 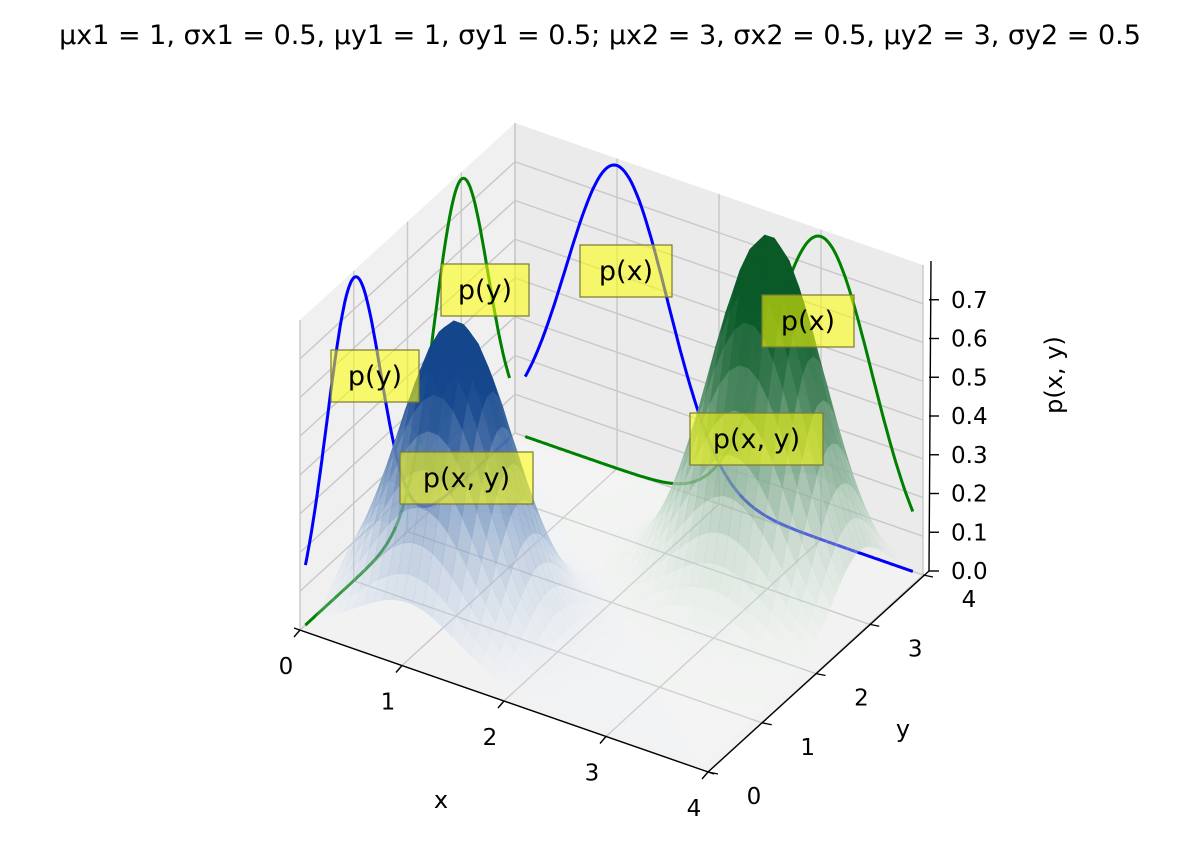 What do you see at coordinates (915, 649) in the screenshot?
I see `y-tick-label: 3` at bounding box center [915, 649].